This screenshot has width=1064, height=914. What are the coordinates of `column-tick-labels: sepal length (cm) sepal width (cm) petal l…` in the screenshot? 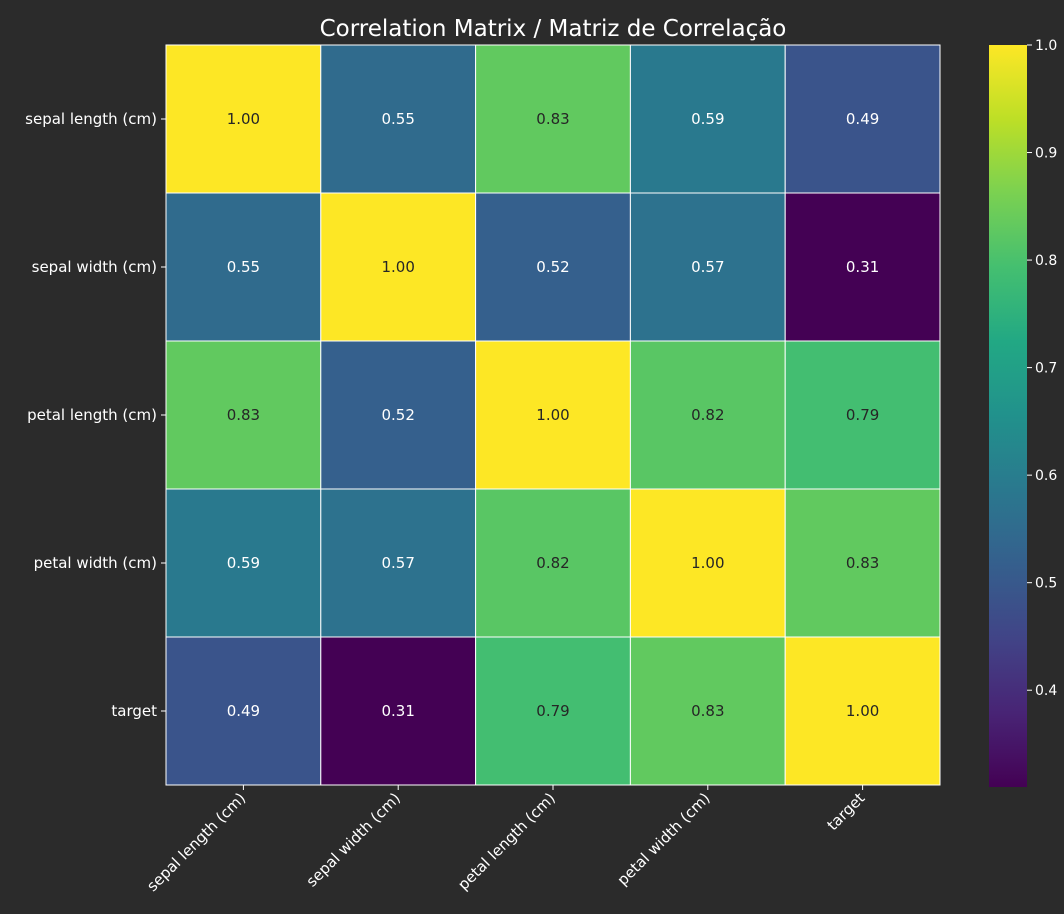 It's located at (506, 840).